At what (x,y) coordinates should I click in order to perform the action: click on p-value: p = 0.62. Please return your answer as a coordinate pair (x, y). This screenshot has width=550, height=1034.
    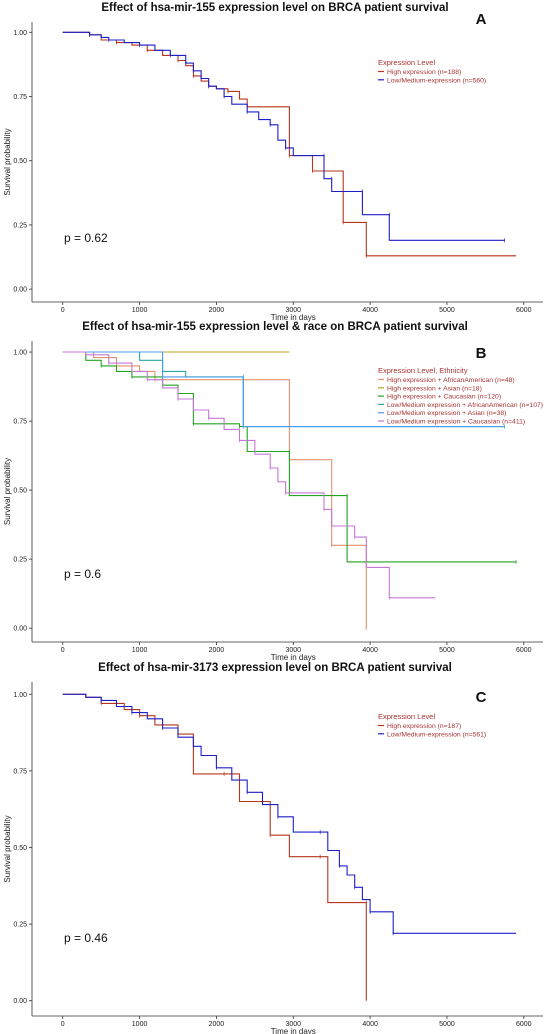
    Looking at the image, I should click on (86, 238).